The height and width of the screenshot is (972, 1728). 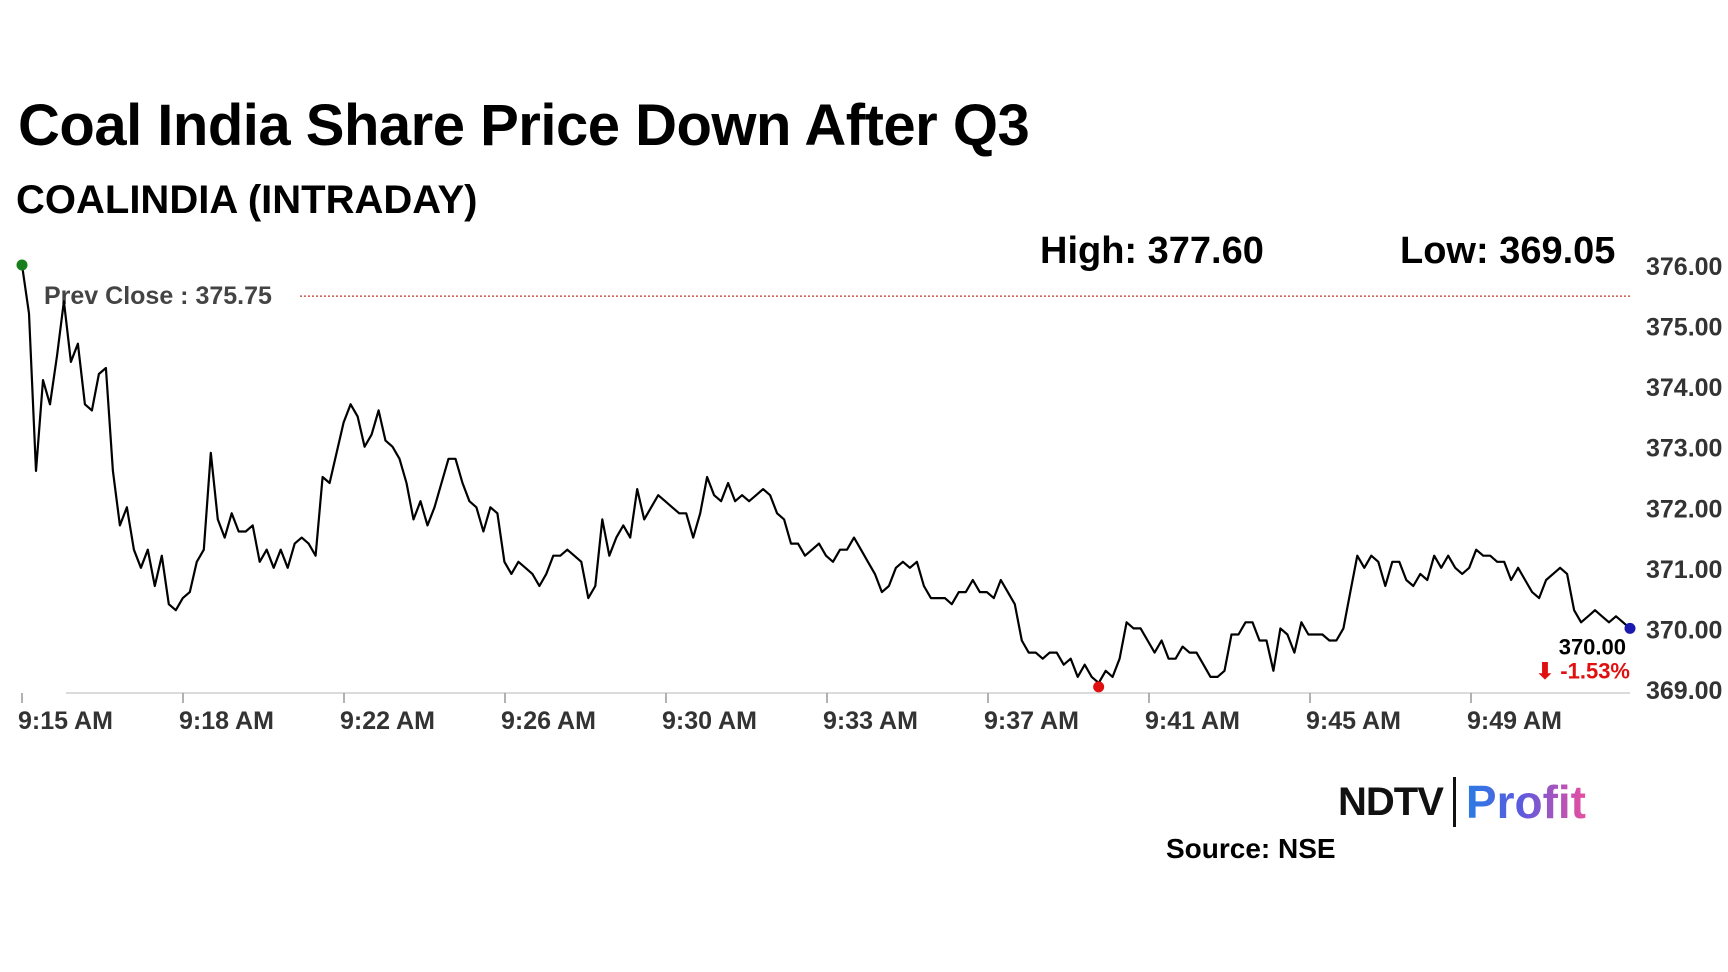 I want to click on y-tick-label: 369.00, so click(x=1684, y=691).